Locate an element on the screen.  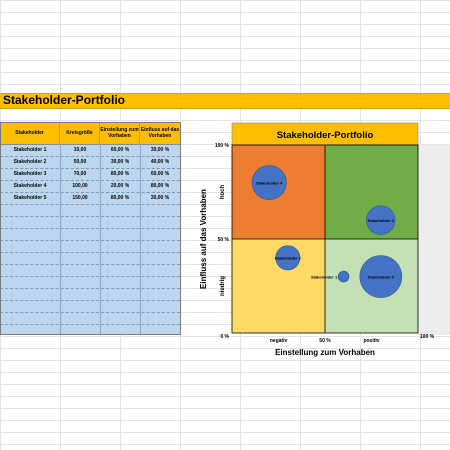
table-cell-einfluss: 80,00 % is located at coordinates (160, 186).